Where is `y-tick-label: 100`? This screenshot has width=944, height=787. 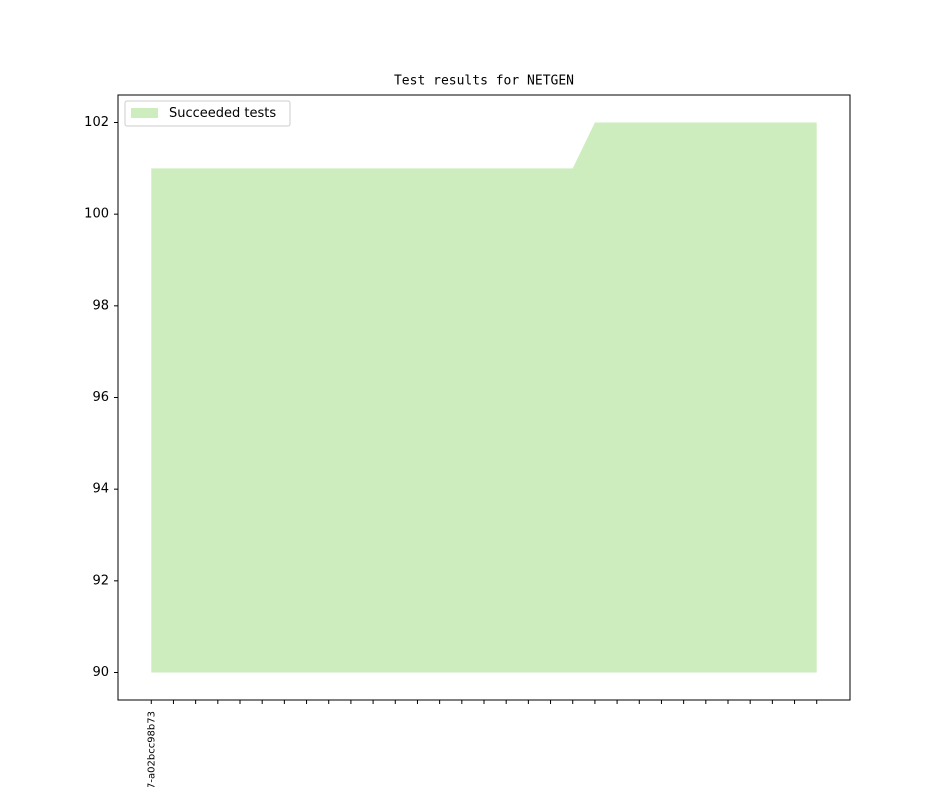
y-tick-label: 100 is located at coordinates (96, 214).